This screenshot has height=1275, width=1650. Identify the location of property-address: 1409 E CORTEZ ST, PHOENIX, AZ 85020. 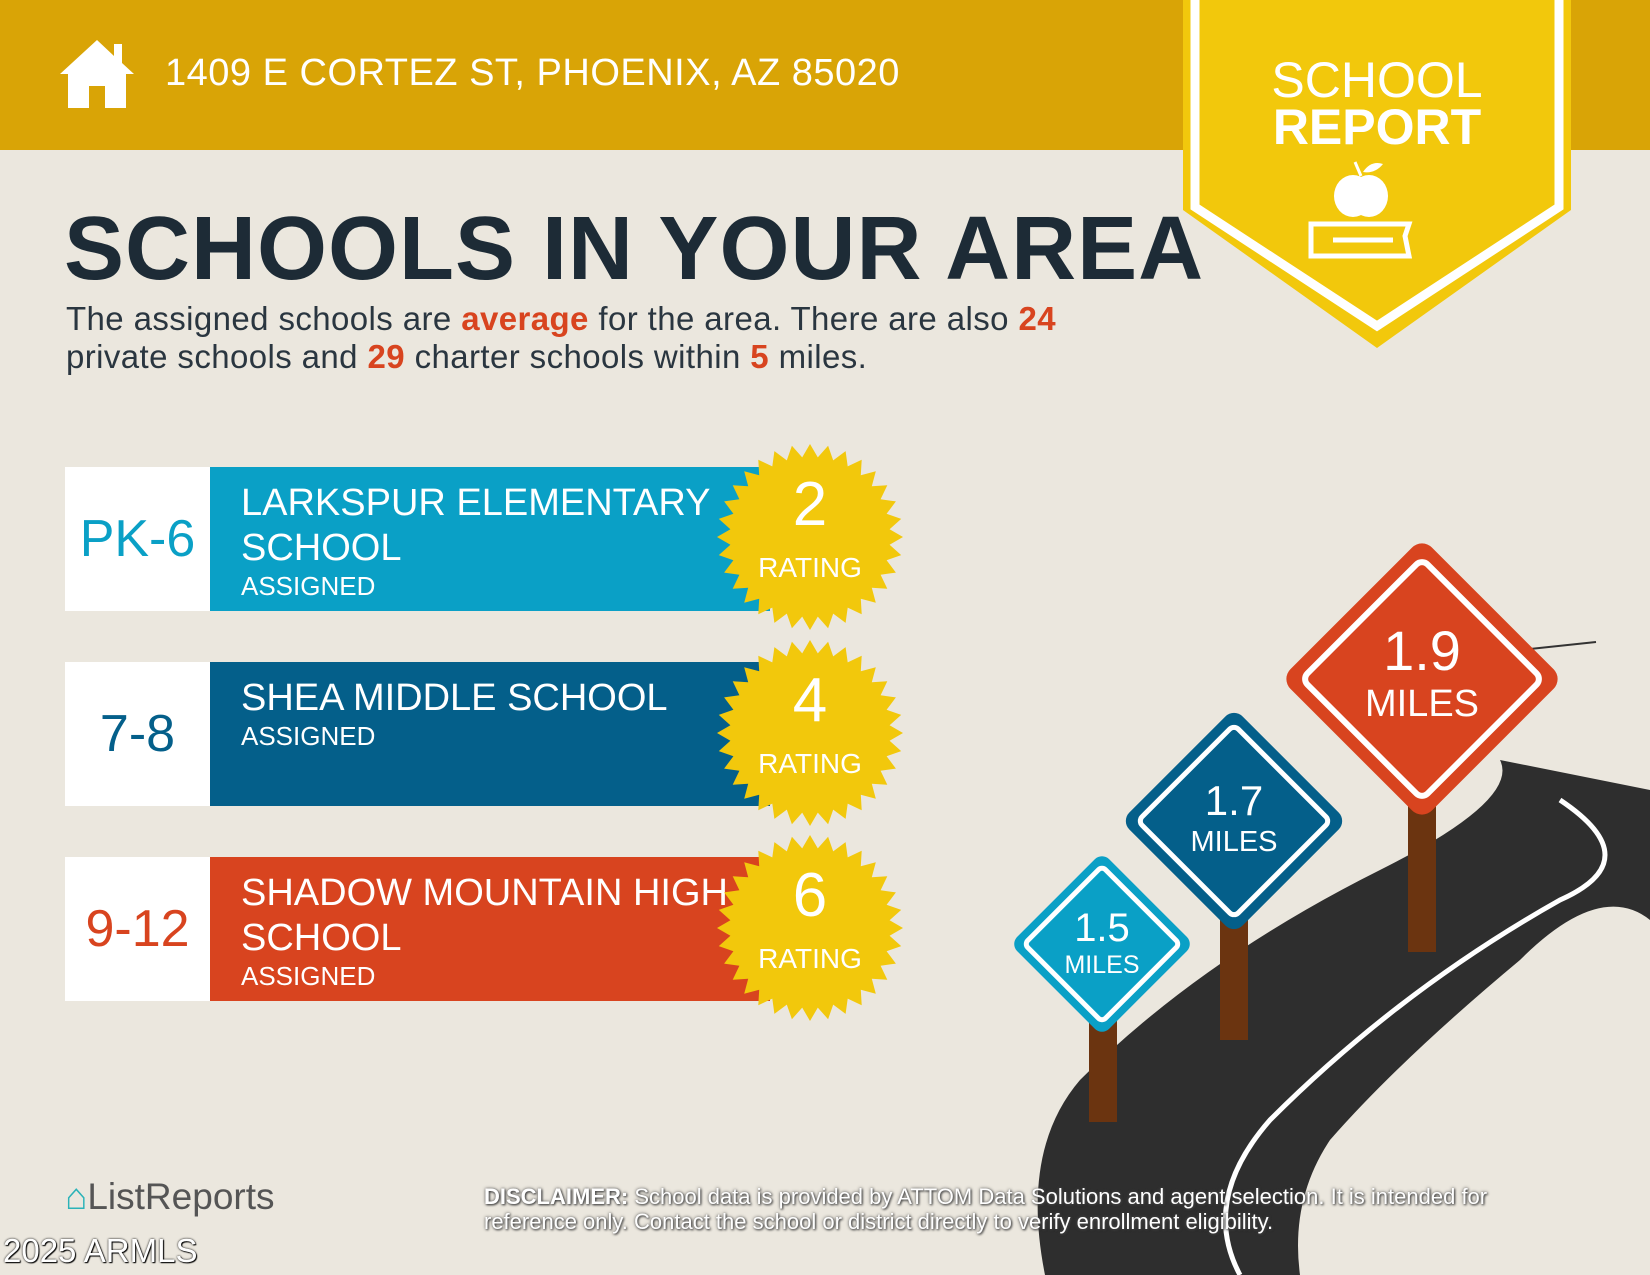
(532, 73).